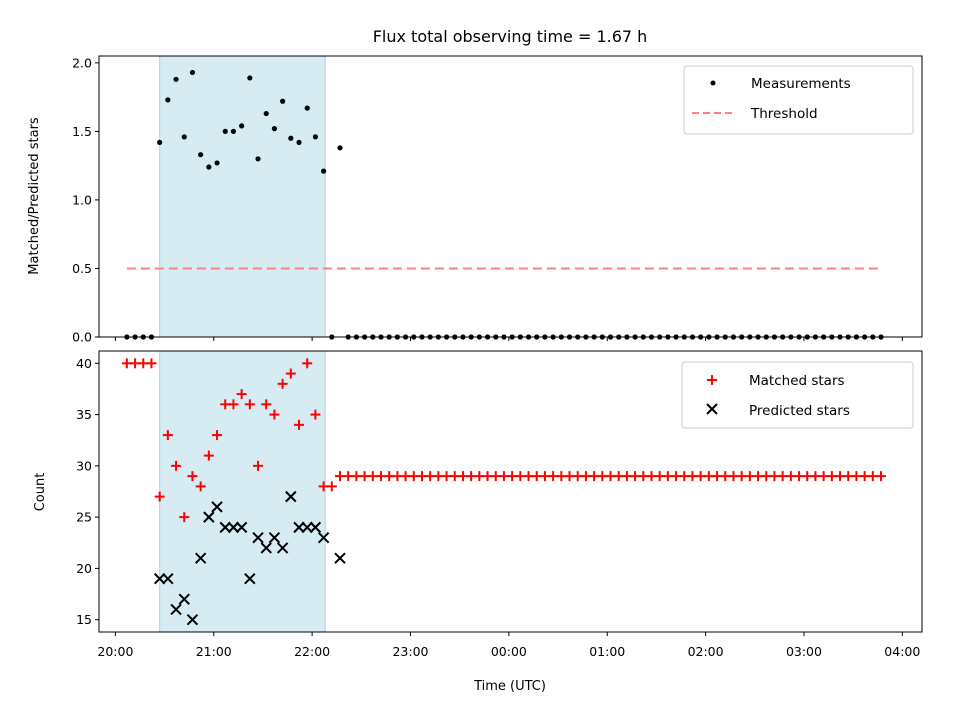  Describe the element at coordinates (784, 114) in the screenshot. I see `legend-threshold-label: Threshold` at that location.